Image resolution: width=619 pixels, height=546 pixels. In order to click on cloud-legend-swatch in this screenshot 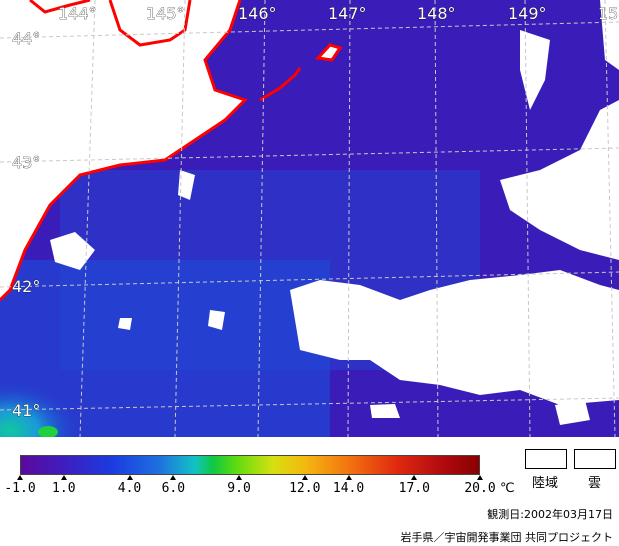, I will do `click(595, 459)`.